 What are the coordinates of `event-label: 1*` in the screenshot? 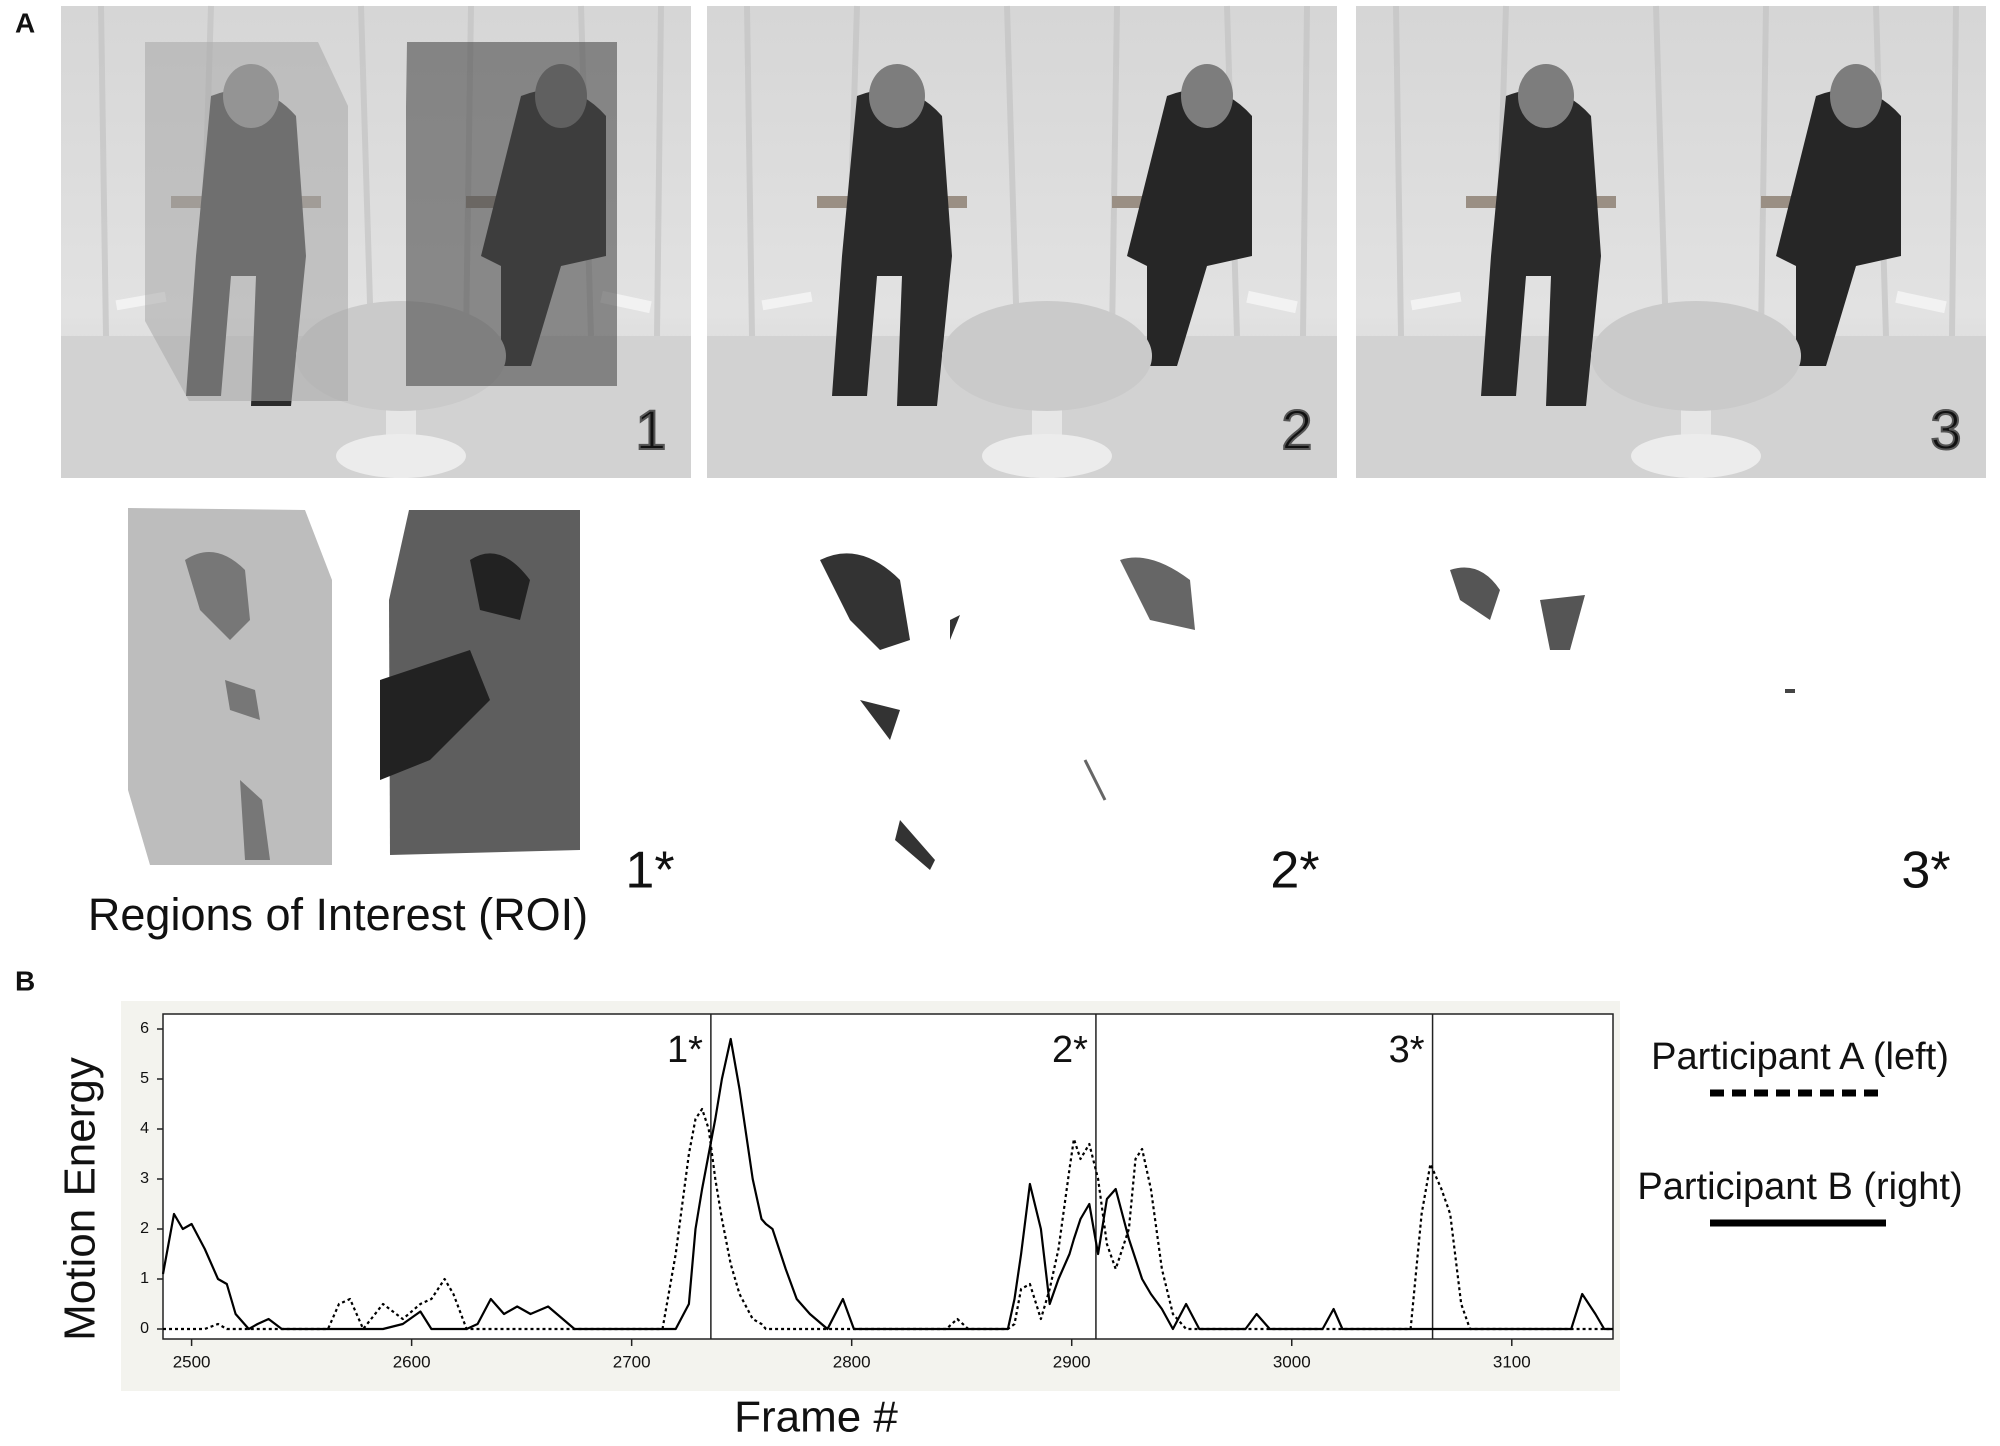 It's located at (685, 1050).